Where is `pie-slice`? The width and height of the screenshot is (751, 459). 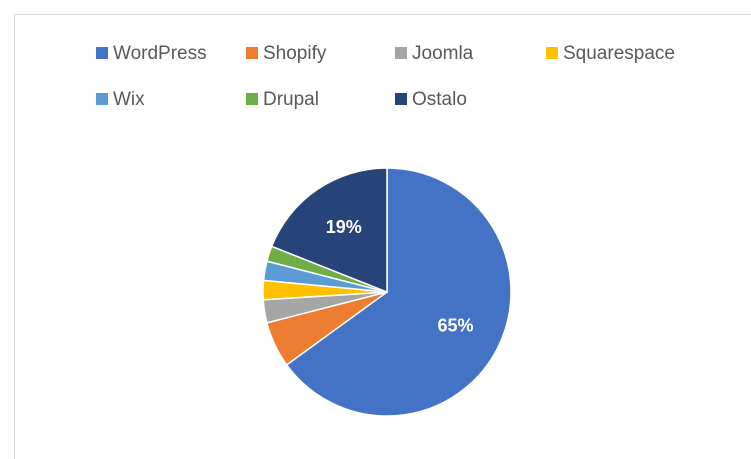 pie-slice is located at coordinates (329, 230).